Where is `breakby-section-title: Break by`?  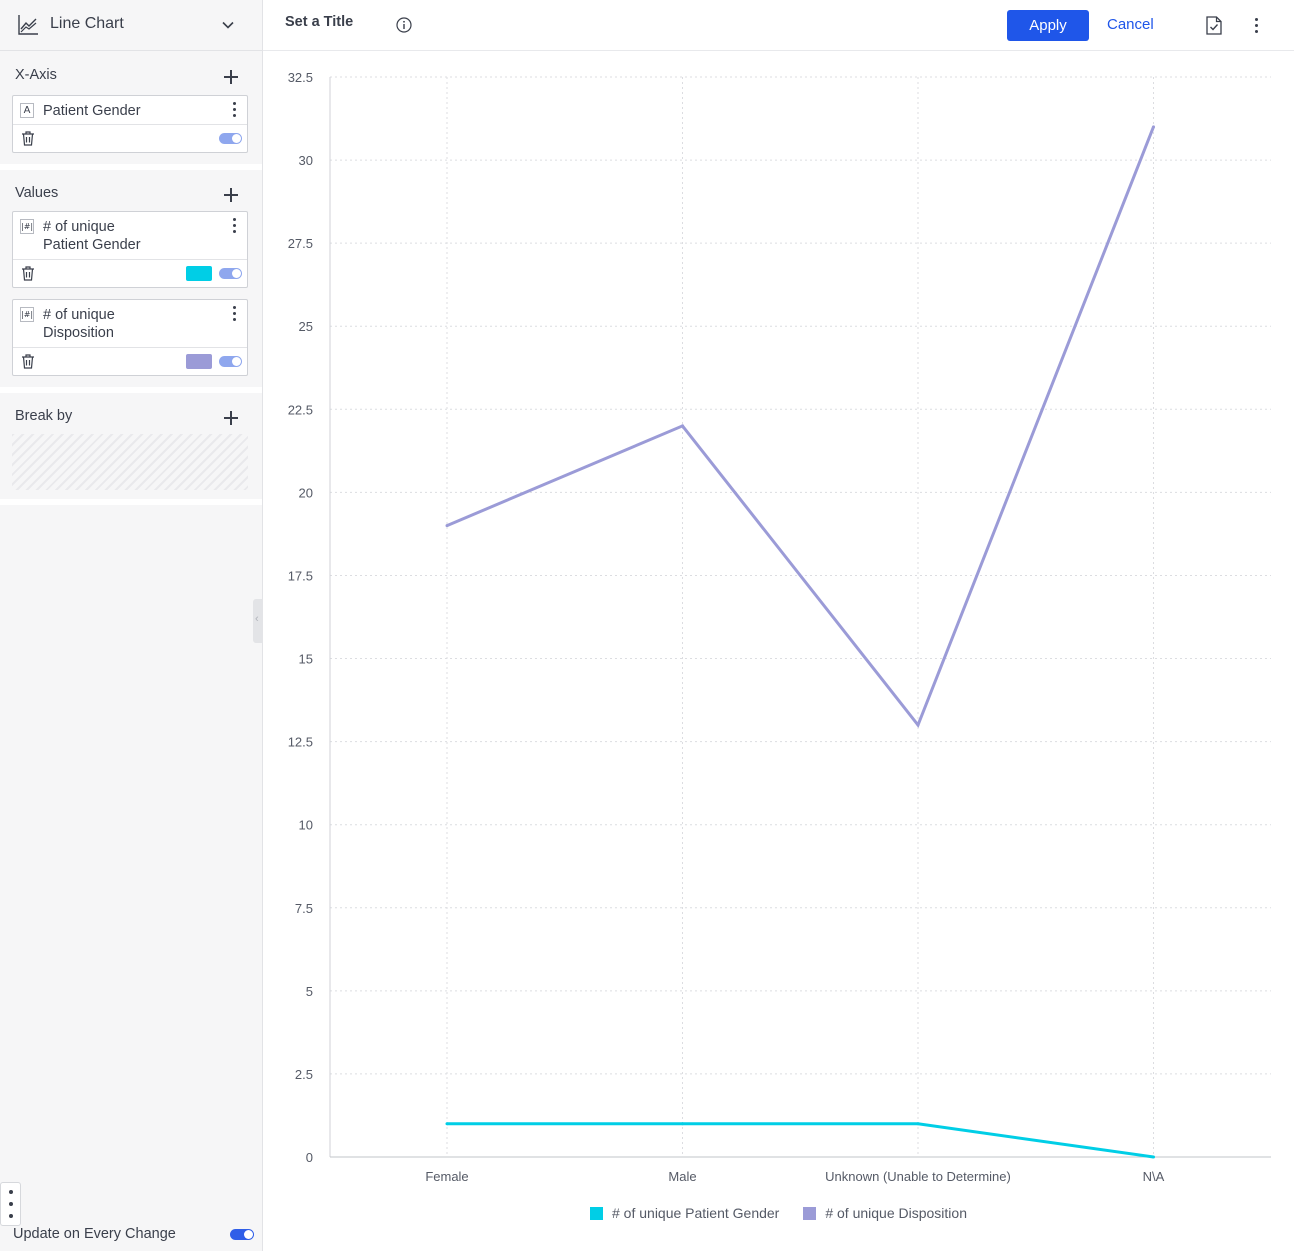
breakby-section-title: Break by is located at coordinates (44, 416).